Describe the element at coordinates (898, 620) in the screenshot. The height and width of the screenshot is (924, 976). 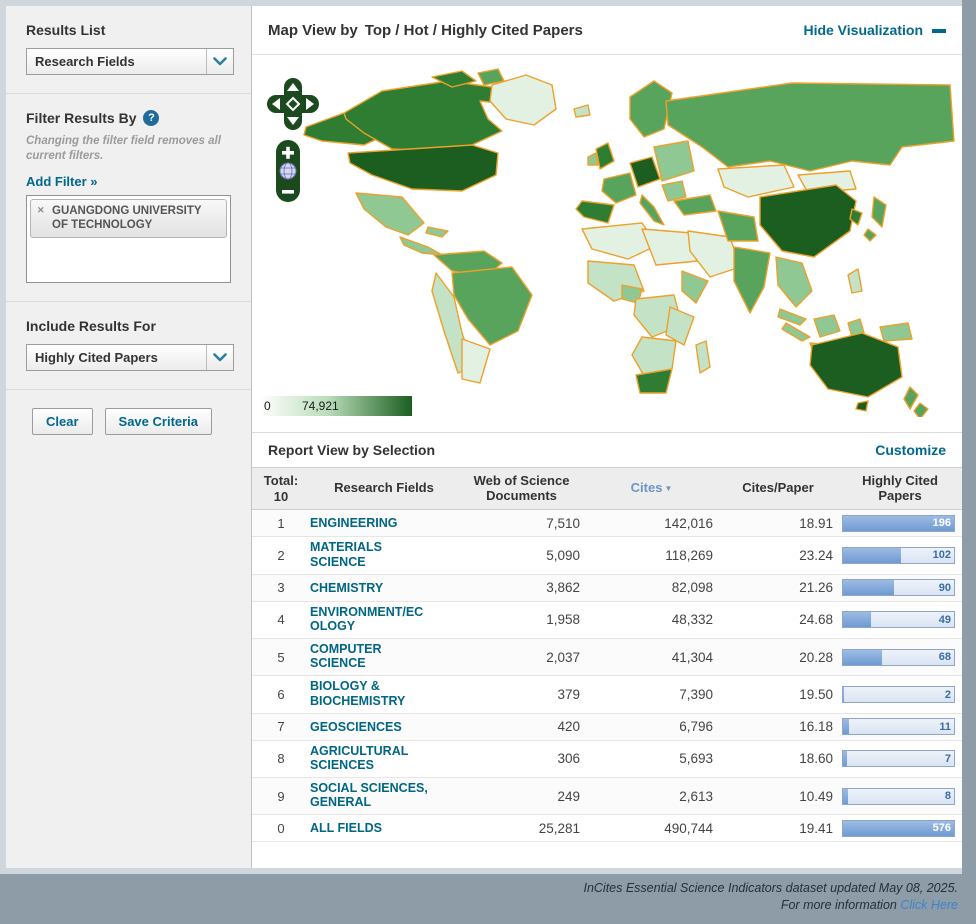
I see `highly-cited-bar: 49` at that location.